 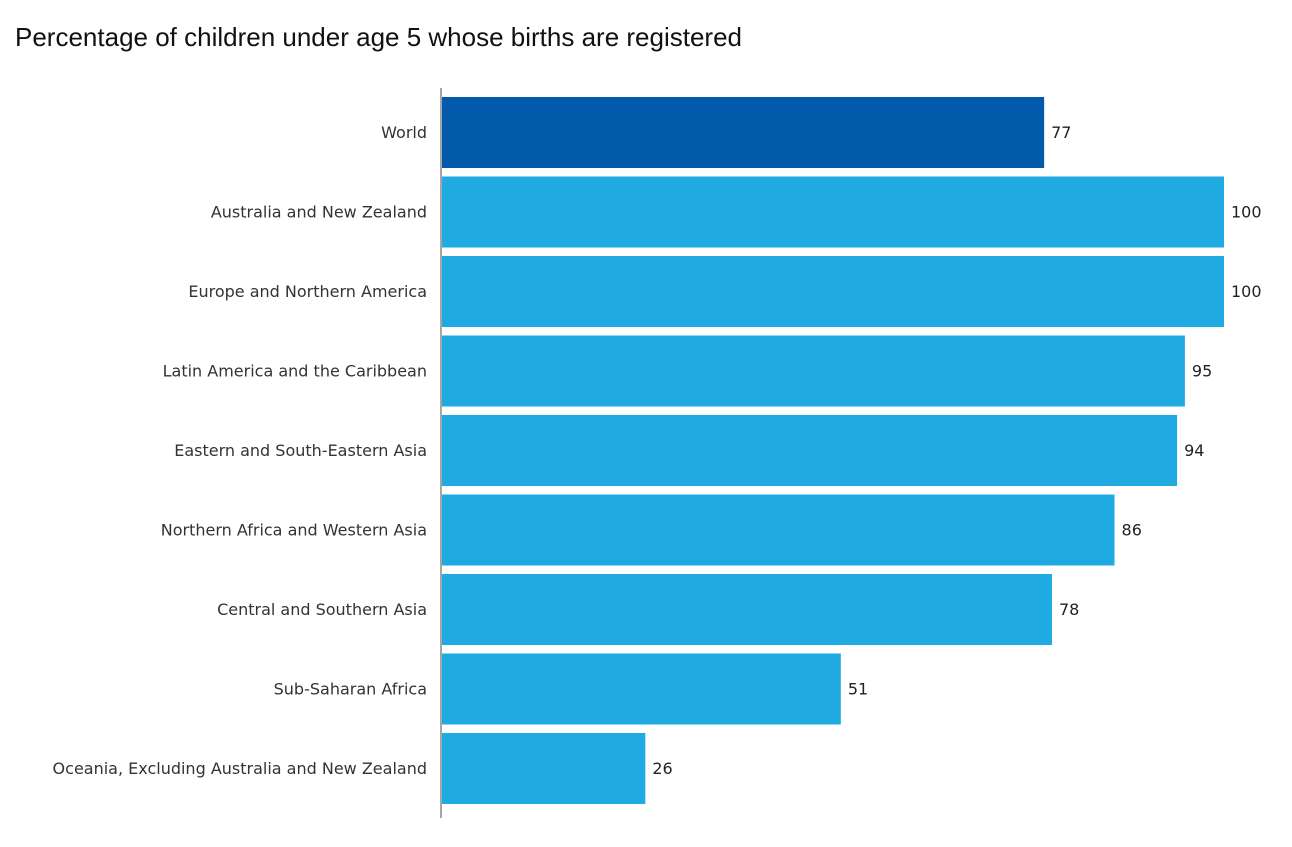 What do you see at coordinates (1202, 371) in the screenshot?
I see `value-label: 95` at bounding box center [1202, 371].